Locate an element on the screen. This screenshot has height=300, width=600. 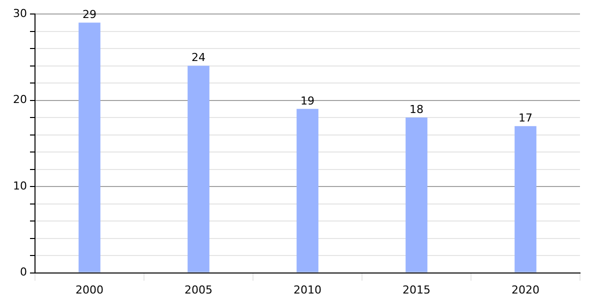
y-tick-label: 0 is located at coordinates (23, 272).